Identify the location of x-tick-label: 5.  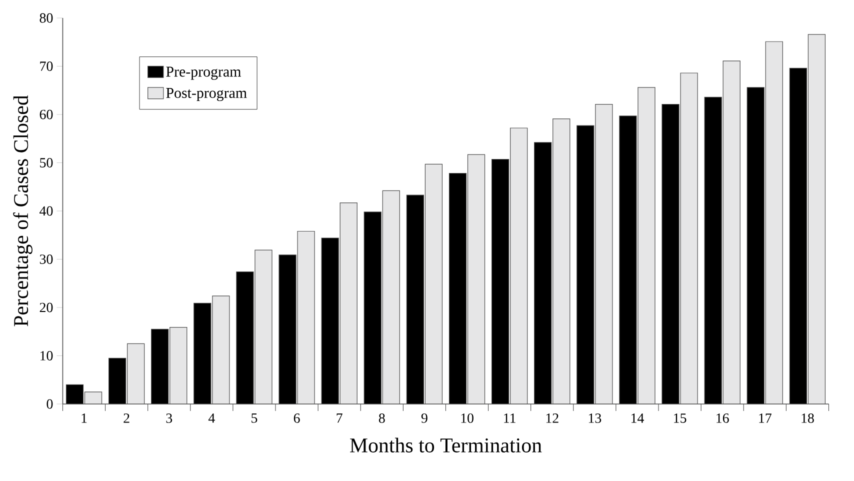
(255, 418).